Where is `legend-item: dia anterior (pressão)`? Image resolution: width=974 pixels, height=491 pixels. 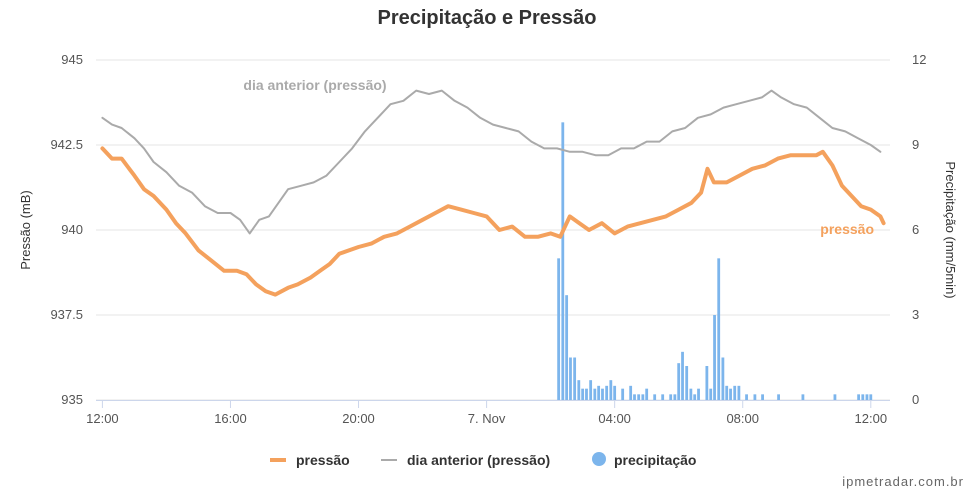
legend-item: dia anterior (pressão) is located at coordinates (465, 460).